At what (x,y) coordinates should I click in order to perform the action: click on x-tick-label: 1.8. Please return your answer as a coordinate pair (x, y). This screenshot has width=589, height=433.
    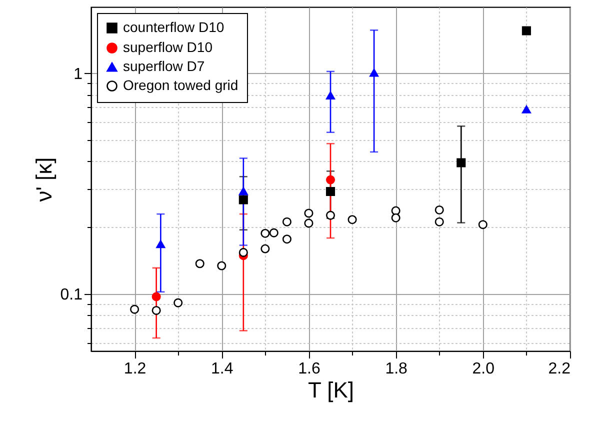
    Looking at the image, I should click on (396, 369).